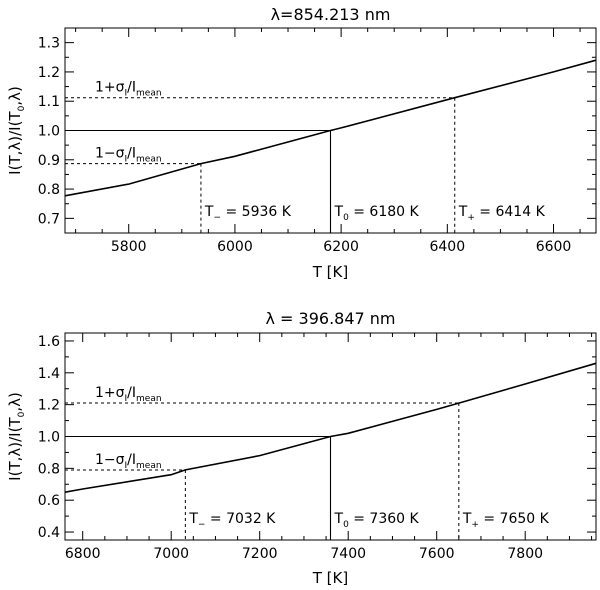  Describe the element at coordinates (437, 554) in the screenshot. I see `x-tick-label: 7600` at that location.